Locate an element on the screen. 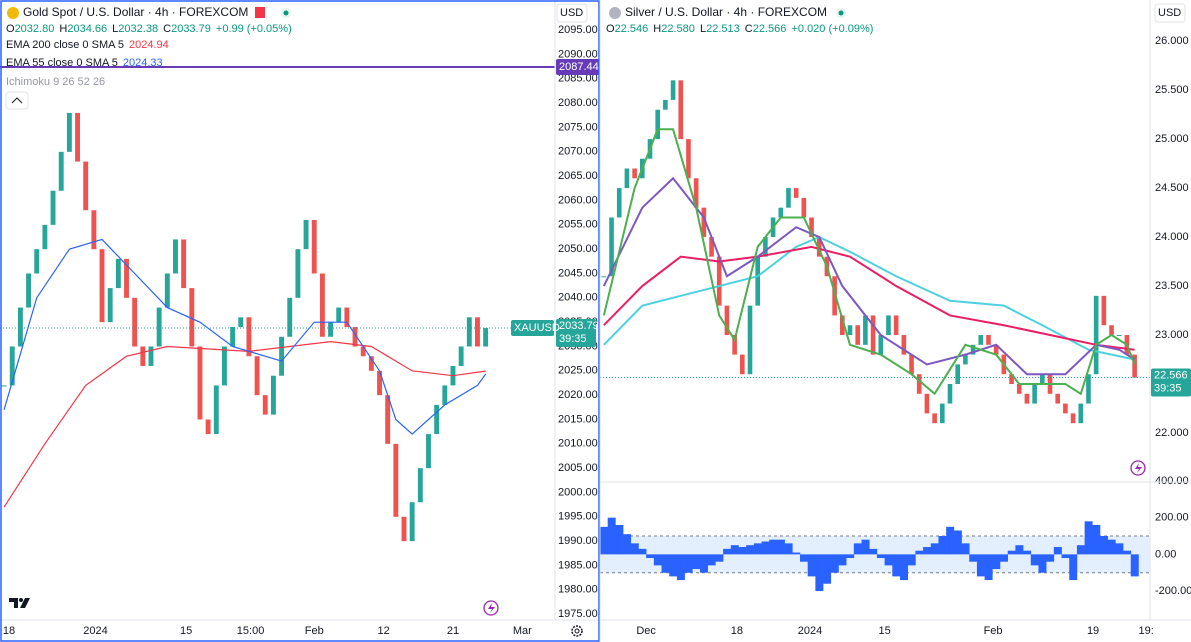 This screenshot has height=642, width=1191. price-tag-label: 2033.79 is located at coordinates (579, 326).